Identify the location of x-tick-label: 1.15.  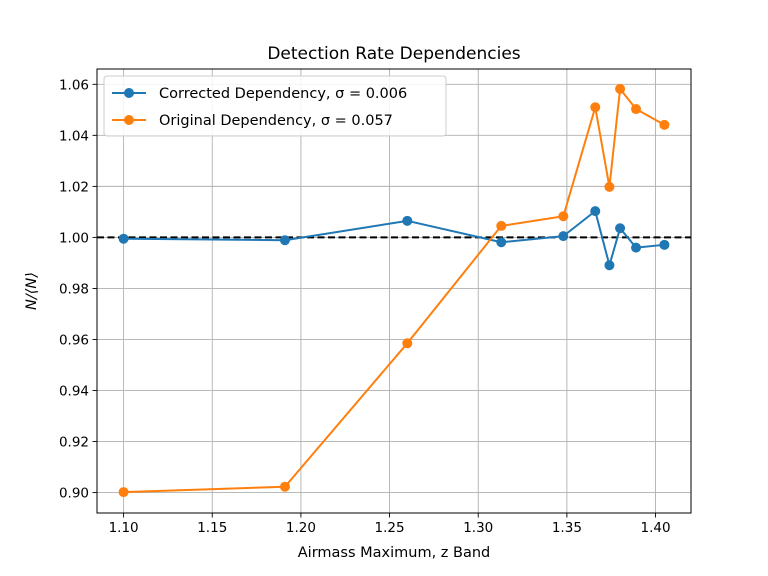
(212, 528).